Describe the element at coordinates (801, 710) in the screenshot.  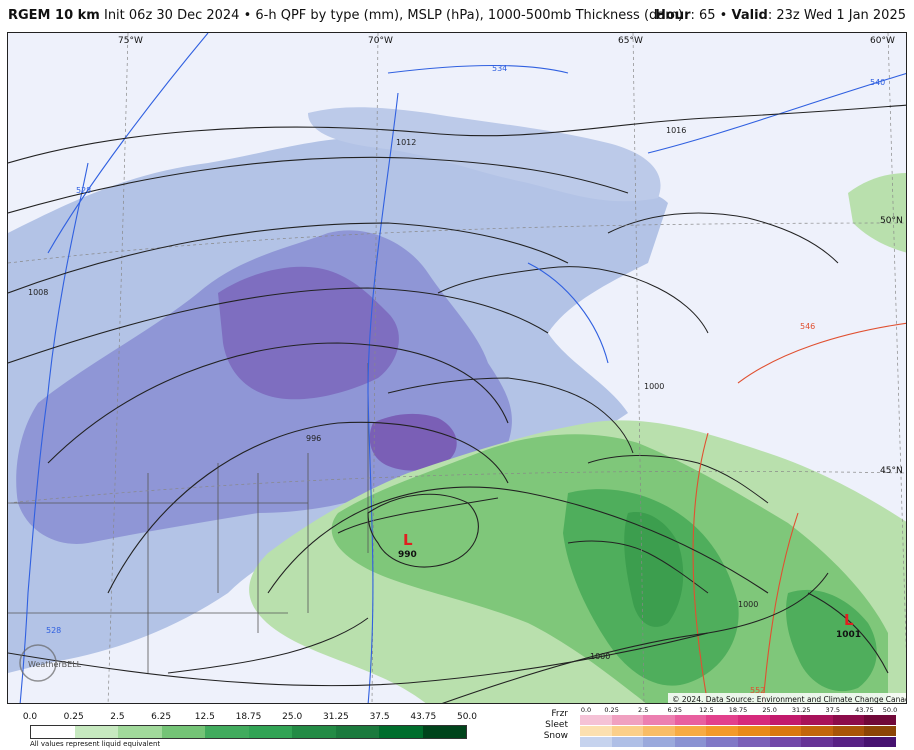
I see `ptype-tick-label: 31.25` at that location.